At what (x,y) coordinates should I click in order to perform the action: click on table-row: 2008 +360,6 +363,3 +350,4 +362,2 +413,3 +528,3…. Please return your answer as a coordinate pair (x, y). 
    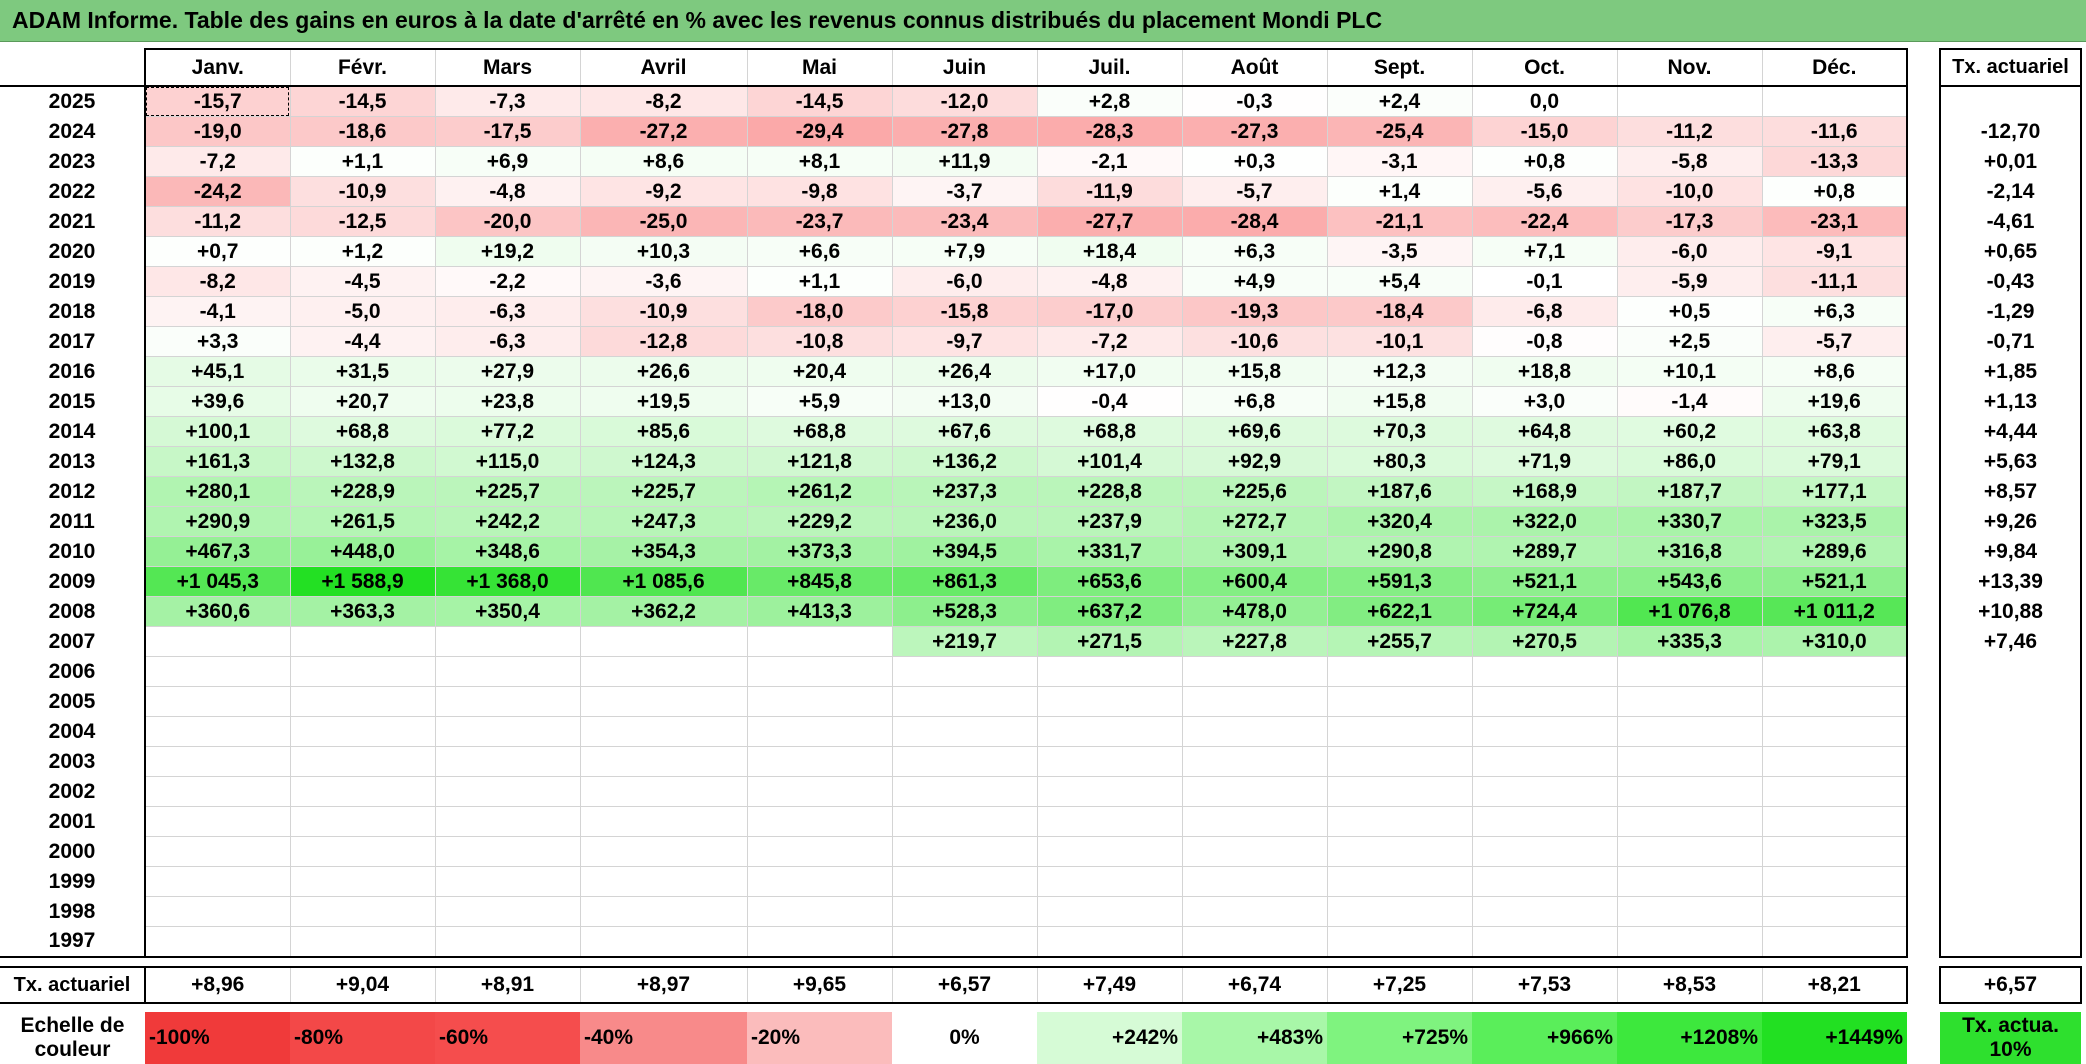
    Looking at the image, I should click on (1041, 611).